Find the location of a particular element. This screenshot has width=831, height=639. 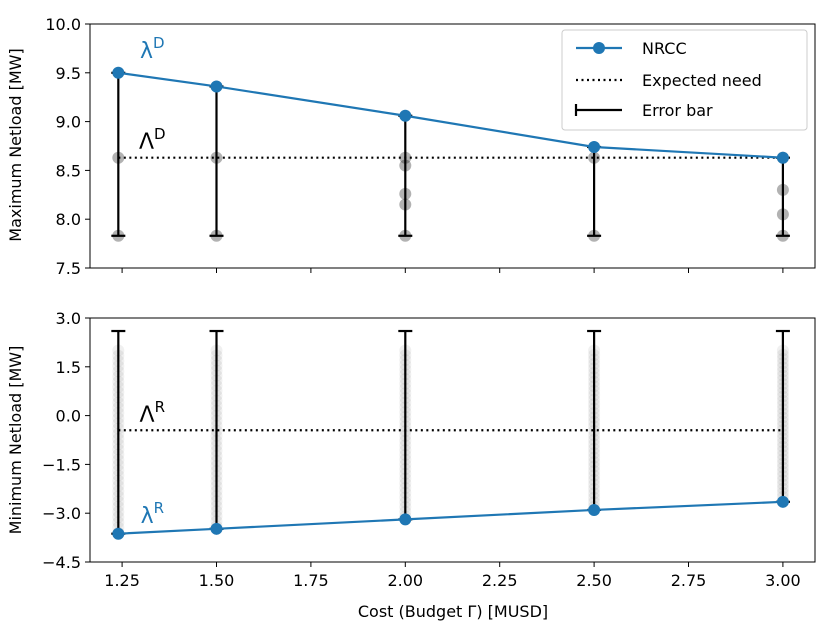

x-axis-label: Cost (Budget Γ) [MUSD] is located at coordinates (453, 611).